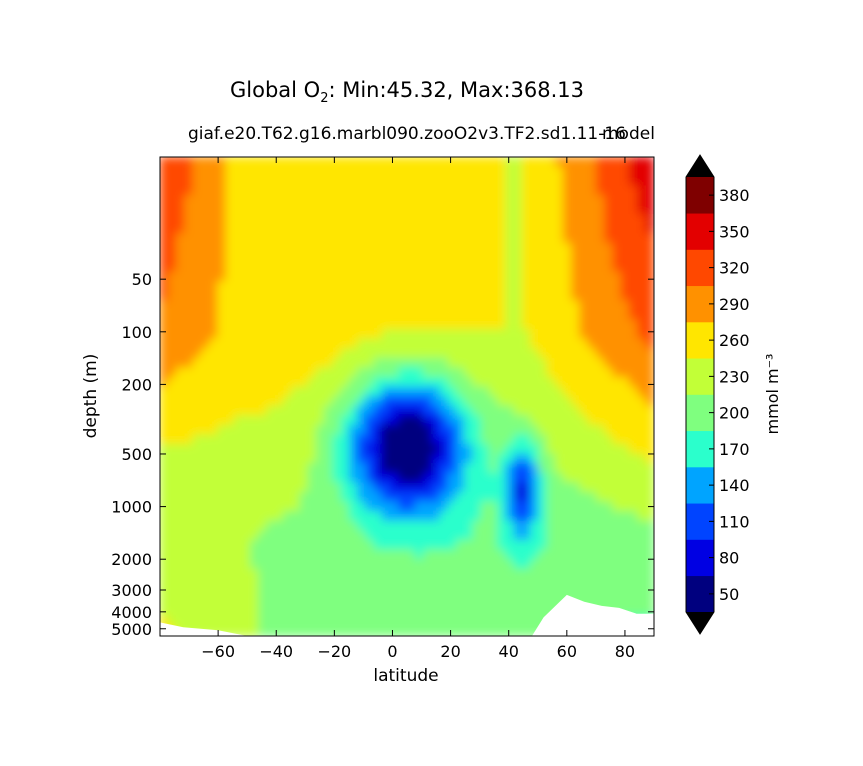  Describe the element at coordinates (700, 166) in the screenshot. I see `colorbar-over-arrow` at that location.